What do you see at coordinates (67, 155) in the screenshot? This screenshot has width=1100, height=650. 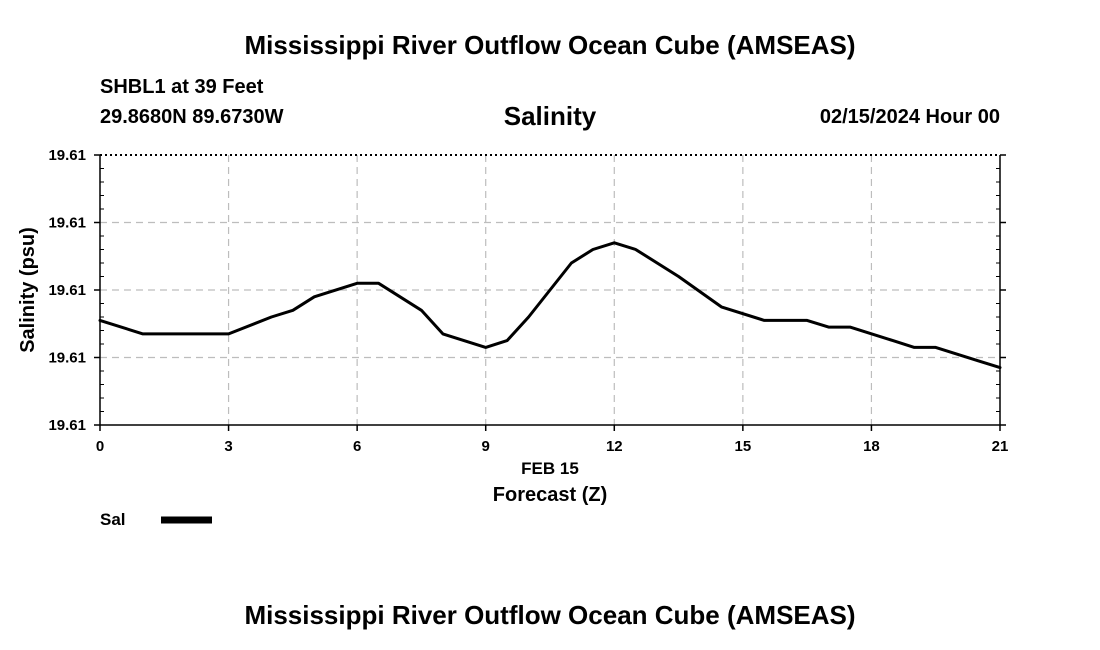 I see `y-tick-label-4: 19.61` at bounding box center [67, 155].